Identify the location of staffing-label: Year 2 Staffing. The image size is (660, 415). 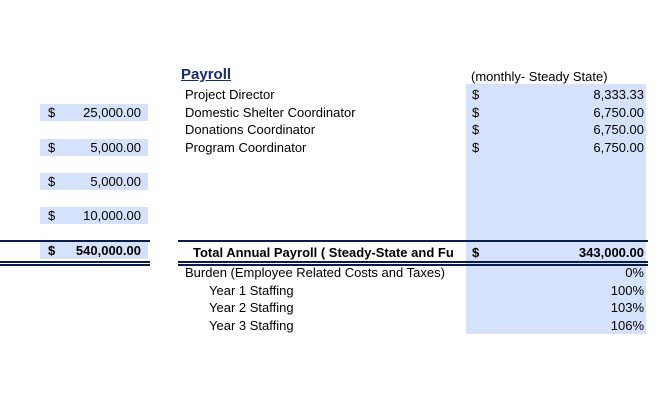
(251, 307).